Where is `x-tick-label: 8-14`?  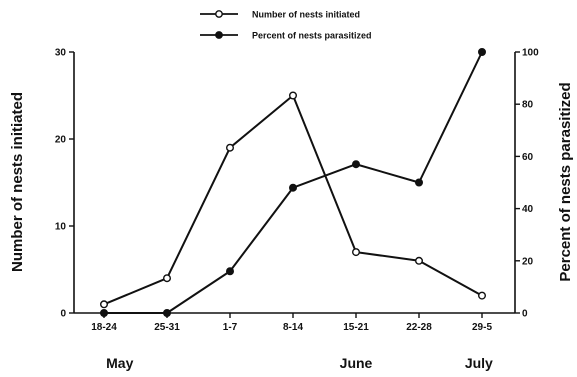 x-tick-label: 8-14 is located at coordinates (293, 327).